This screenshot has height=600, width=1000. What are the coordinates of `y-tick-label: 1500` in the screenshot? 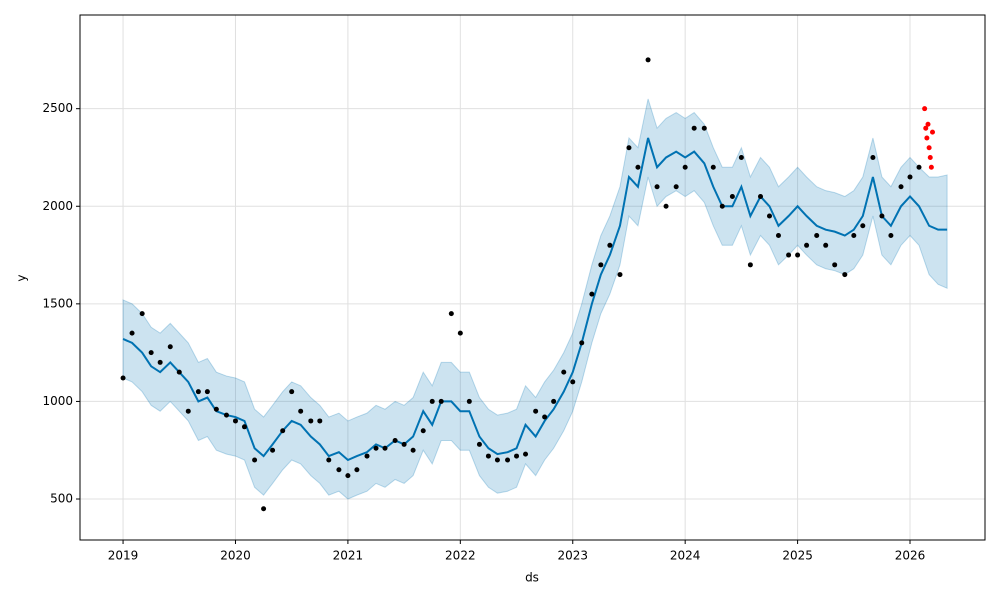 It's located at (57, 303).